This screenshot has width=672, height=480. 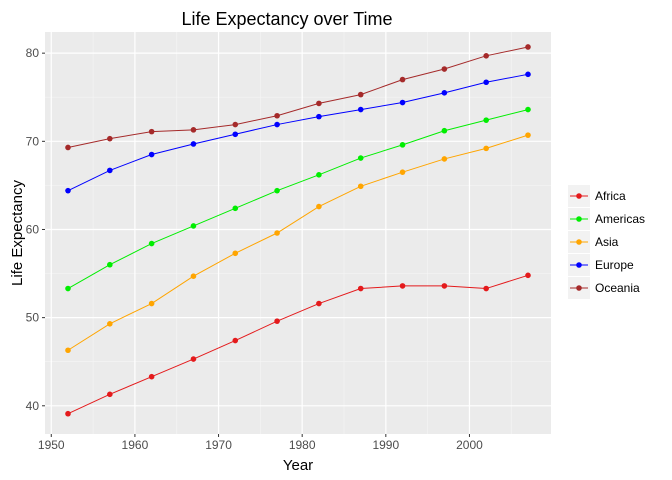 I want to click on y-tick-labels: 40 50 60 70 80, so click(x=33, y=229).